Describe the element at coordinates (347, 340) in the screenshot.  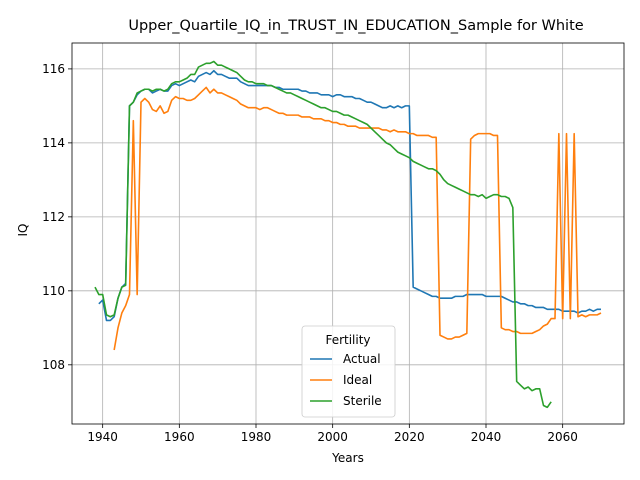
I see `legend-title: Fertility` at that location.